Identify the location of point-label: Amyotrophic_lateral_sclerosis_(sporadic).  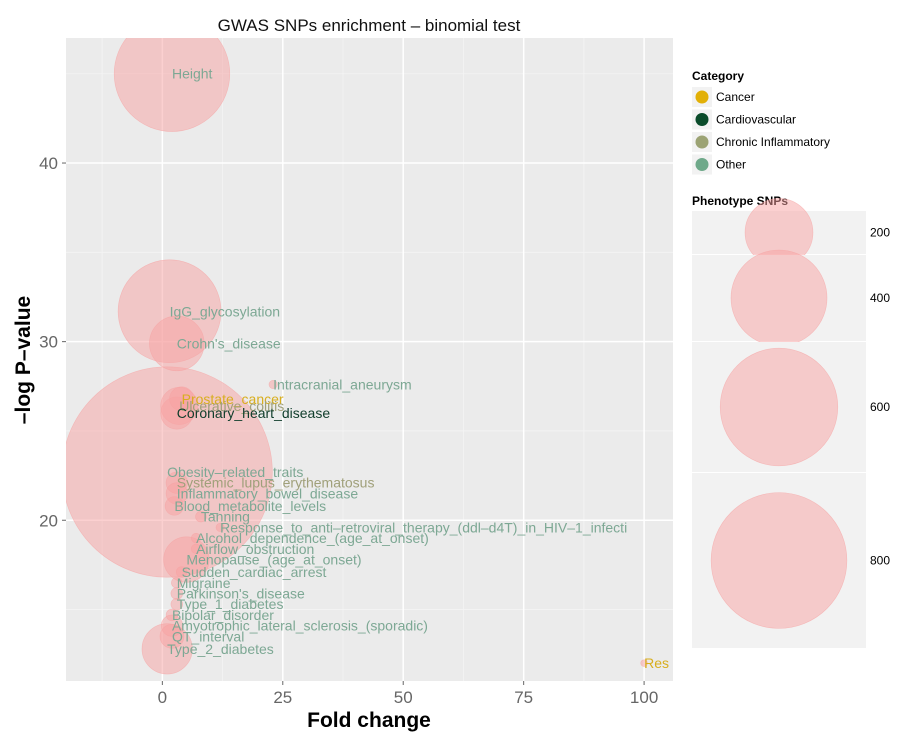
(300, 626).